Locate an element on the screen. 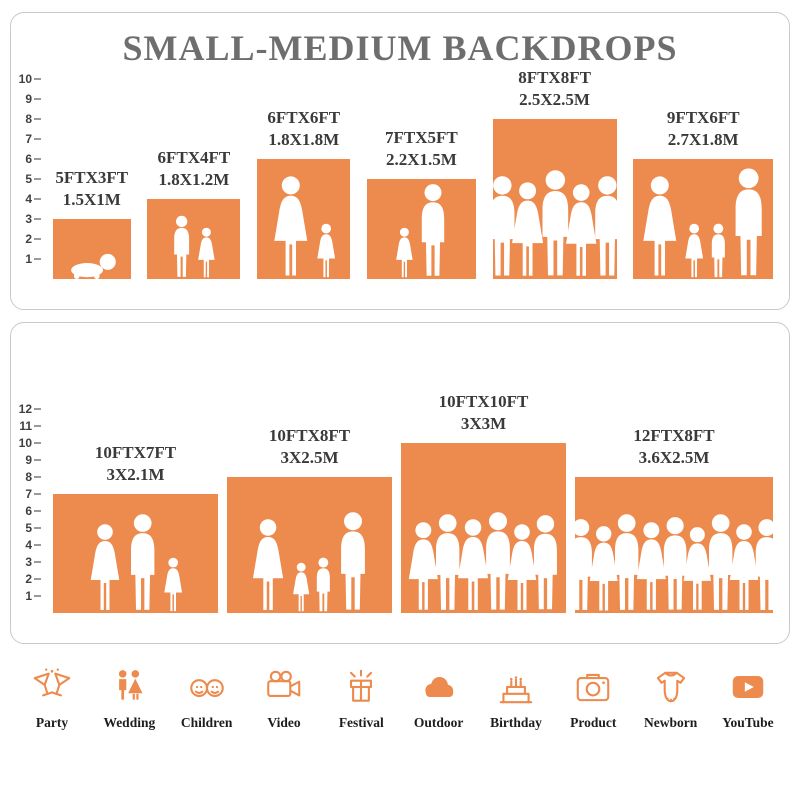 The image size is (800, 800). backdrop-6ftx4ft: 6FTX4FT 1.8X1.2M is located at coordinates (194, 213).